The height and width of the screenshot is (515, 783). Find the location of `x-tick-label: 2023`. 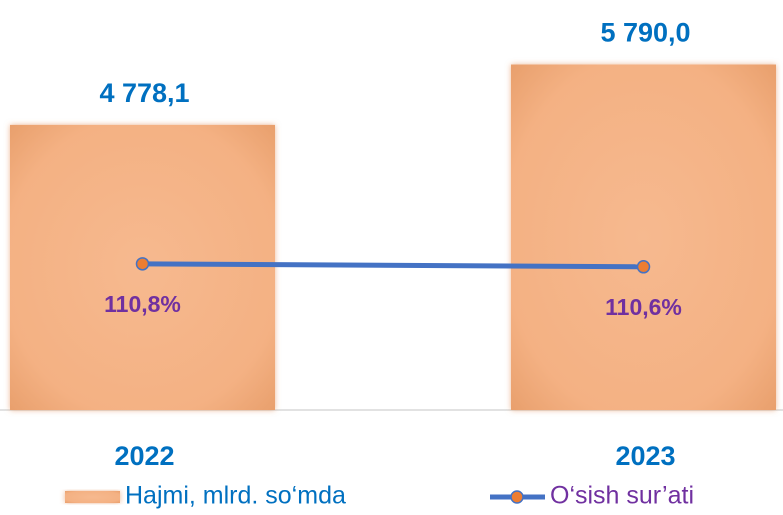

x-tick-label: 2023 is located at coordinates (645, 456).